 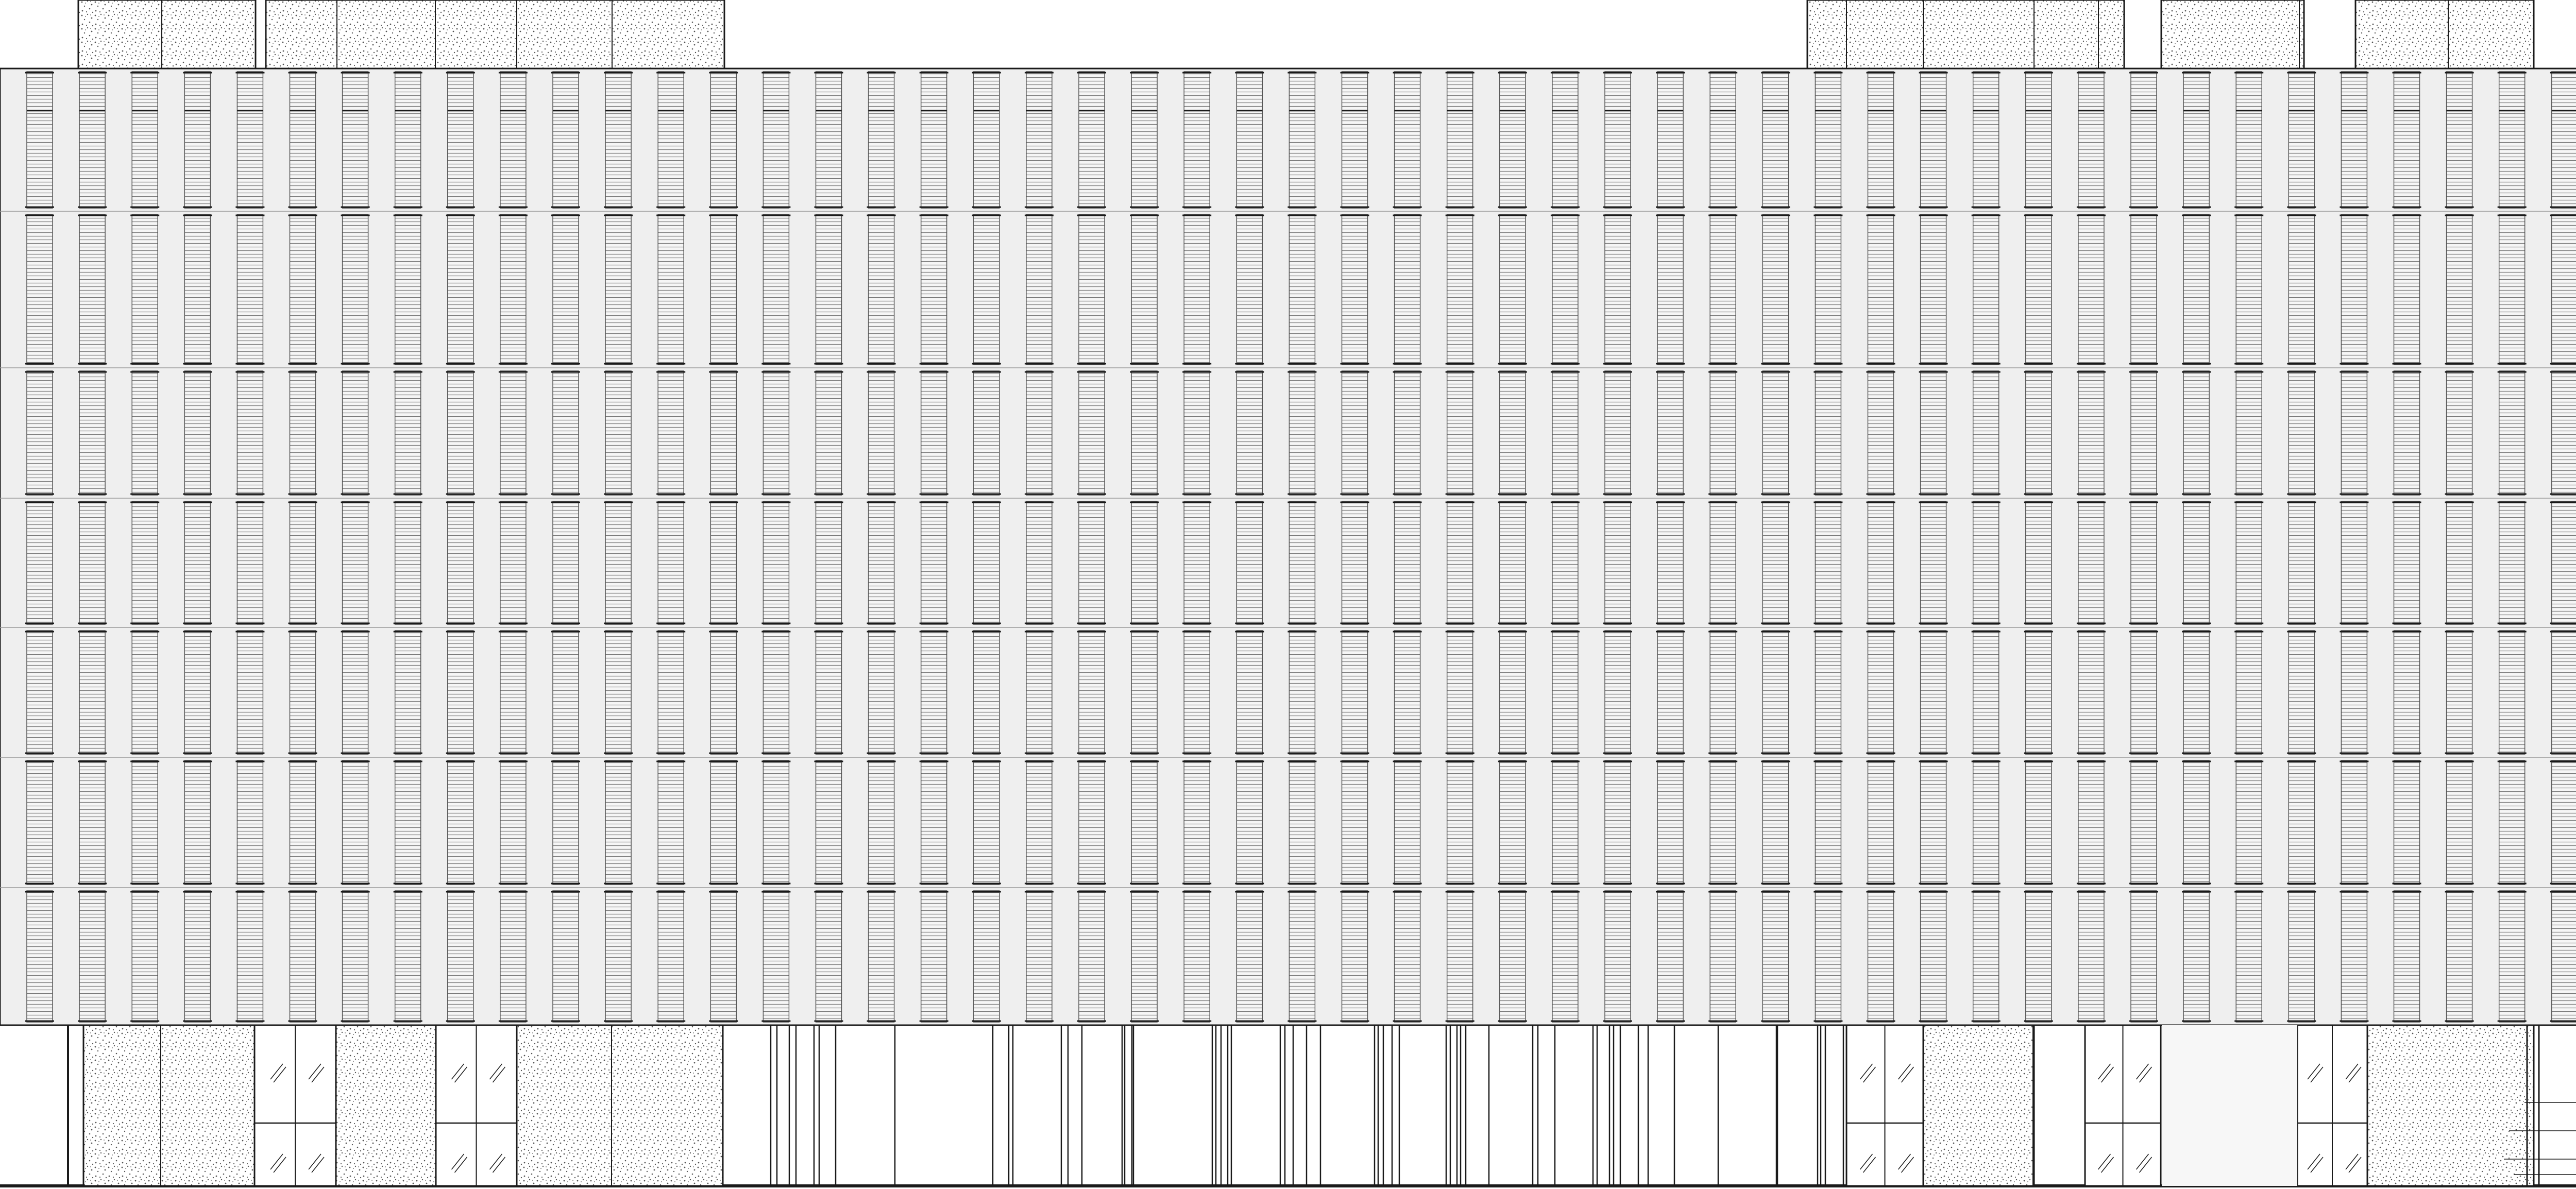 I want to click on concrete-wall, so click(x=386, y=1105).